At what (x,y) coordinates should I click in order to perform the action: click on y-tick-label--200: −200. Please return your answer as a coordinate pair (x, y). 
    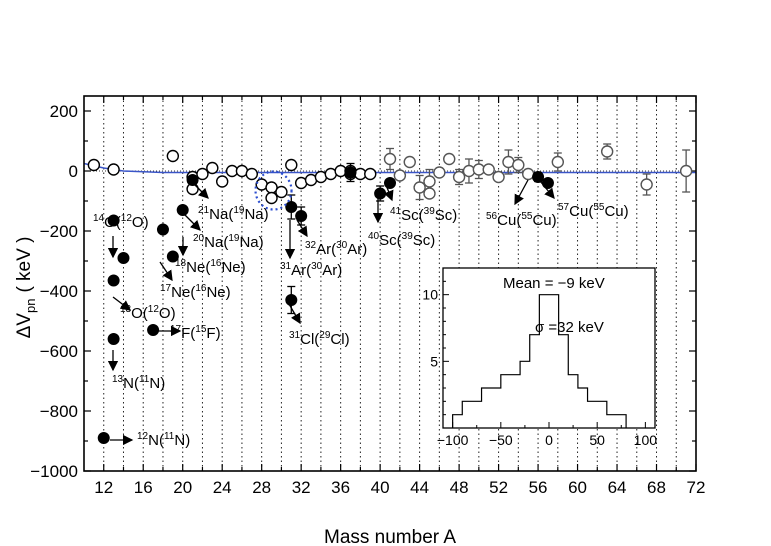
    Looking at the image, I should click on (59, 231).